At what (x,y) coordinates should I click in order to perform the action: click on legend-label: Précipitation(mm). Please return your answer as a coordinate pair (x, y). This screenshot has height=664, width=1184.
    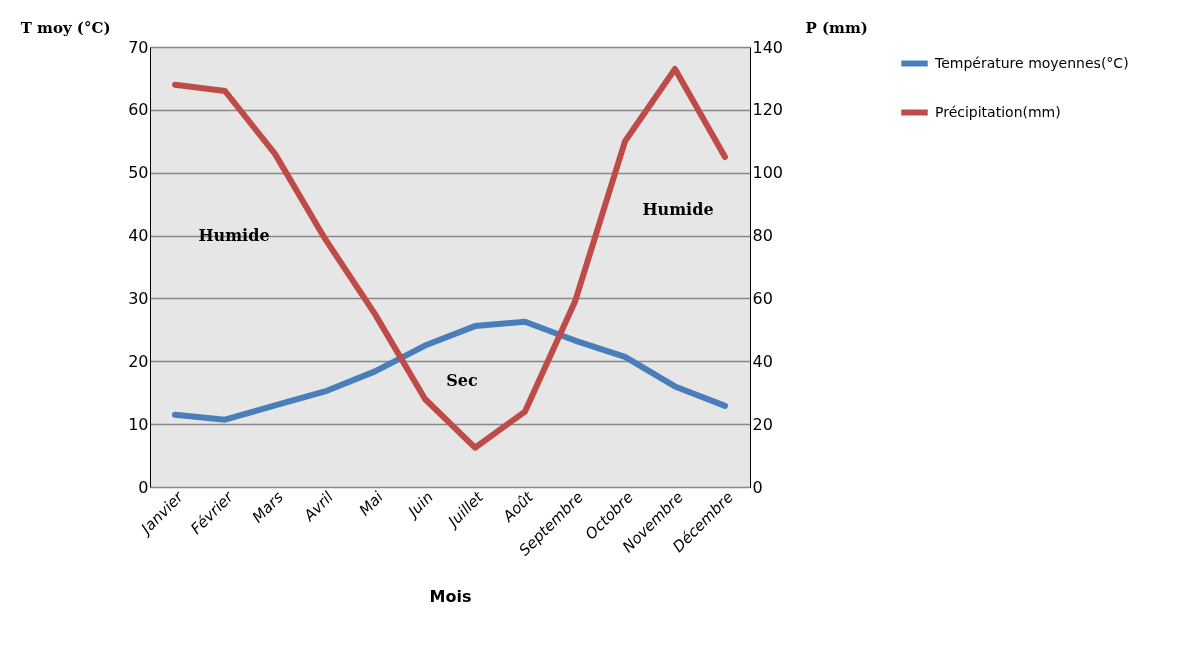
    Looking at the image, I should click on (998, 111).